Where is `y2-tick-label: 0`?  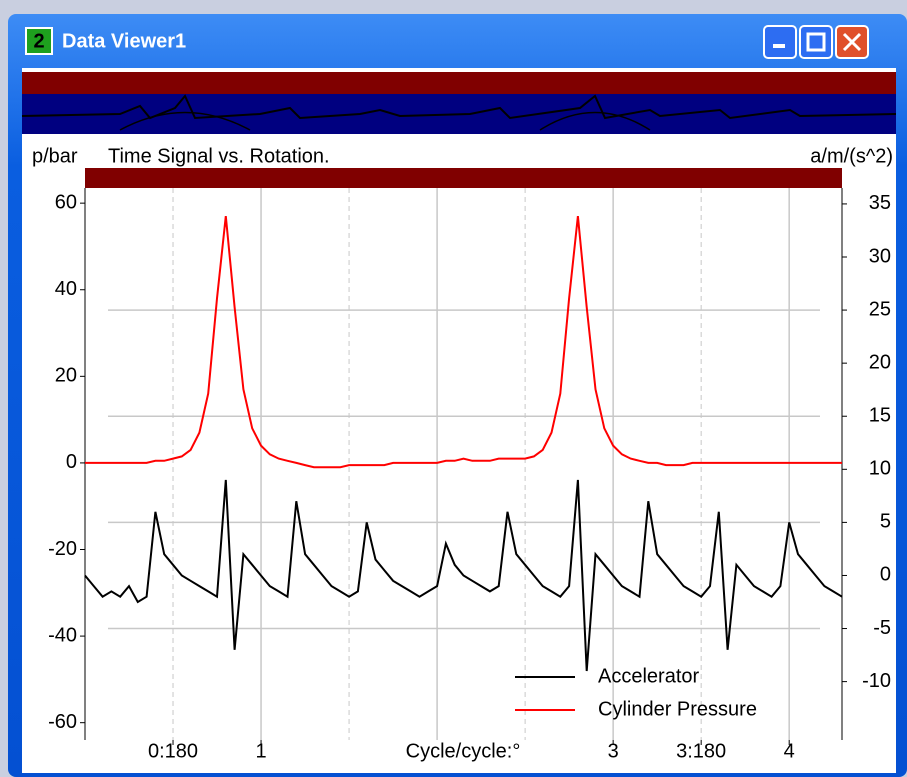 y2-tick-label: 0 is located at coordinates (885, 575).